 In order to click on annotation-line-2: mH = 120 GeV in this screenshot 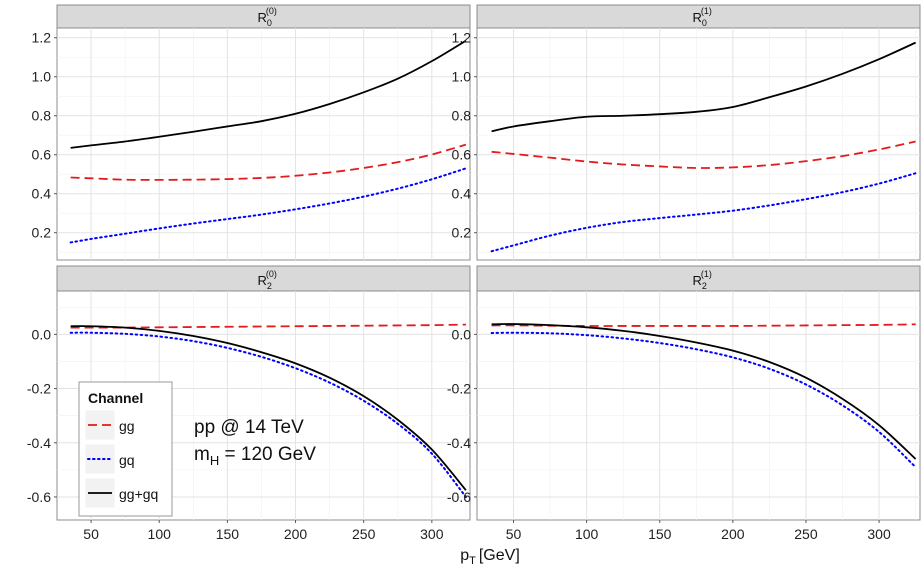, I will do `click(255, 456)`.